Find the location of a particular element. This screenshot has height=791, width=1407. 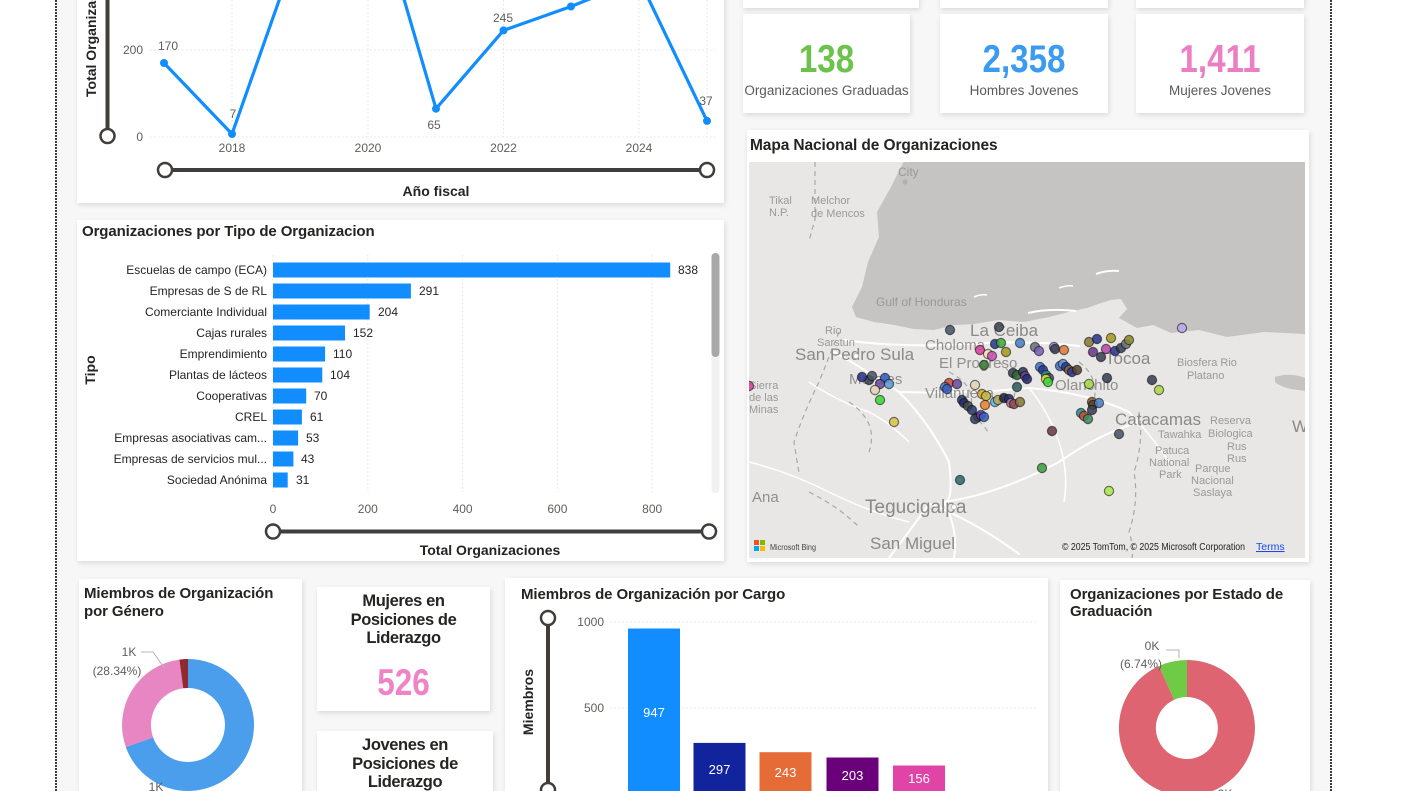

svg-text: Microsoft Bing is located at coordinates (793, 547).